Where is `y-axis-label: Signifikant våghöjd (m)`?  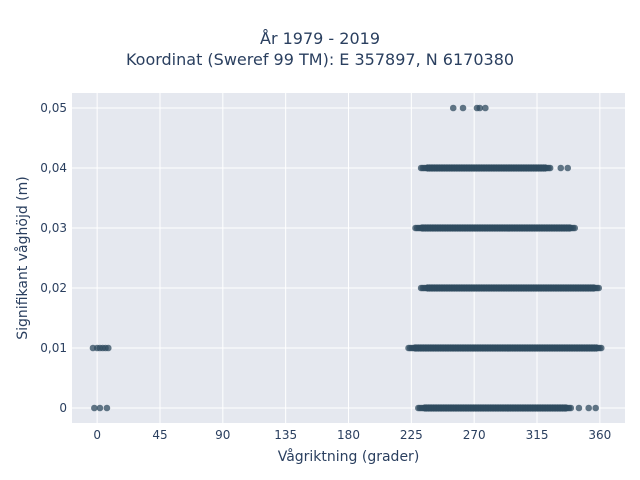 y-axis-label: Signifikant våghöjd (m) is located at coordinates (22, 257).